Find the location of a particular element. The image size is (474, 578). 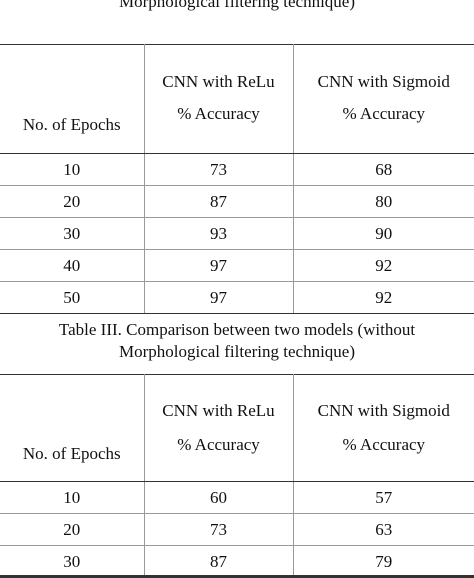

cell-epochs: 40 is located at coordinates (72, 265).